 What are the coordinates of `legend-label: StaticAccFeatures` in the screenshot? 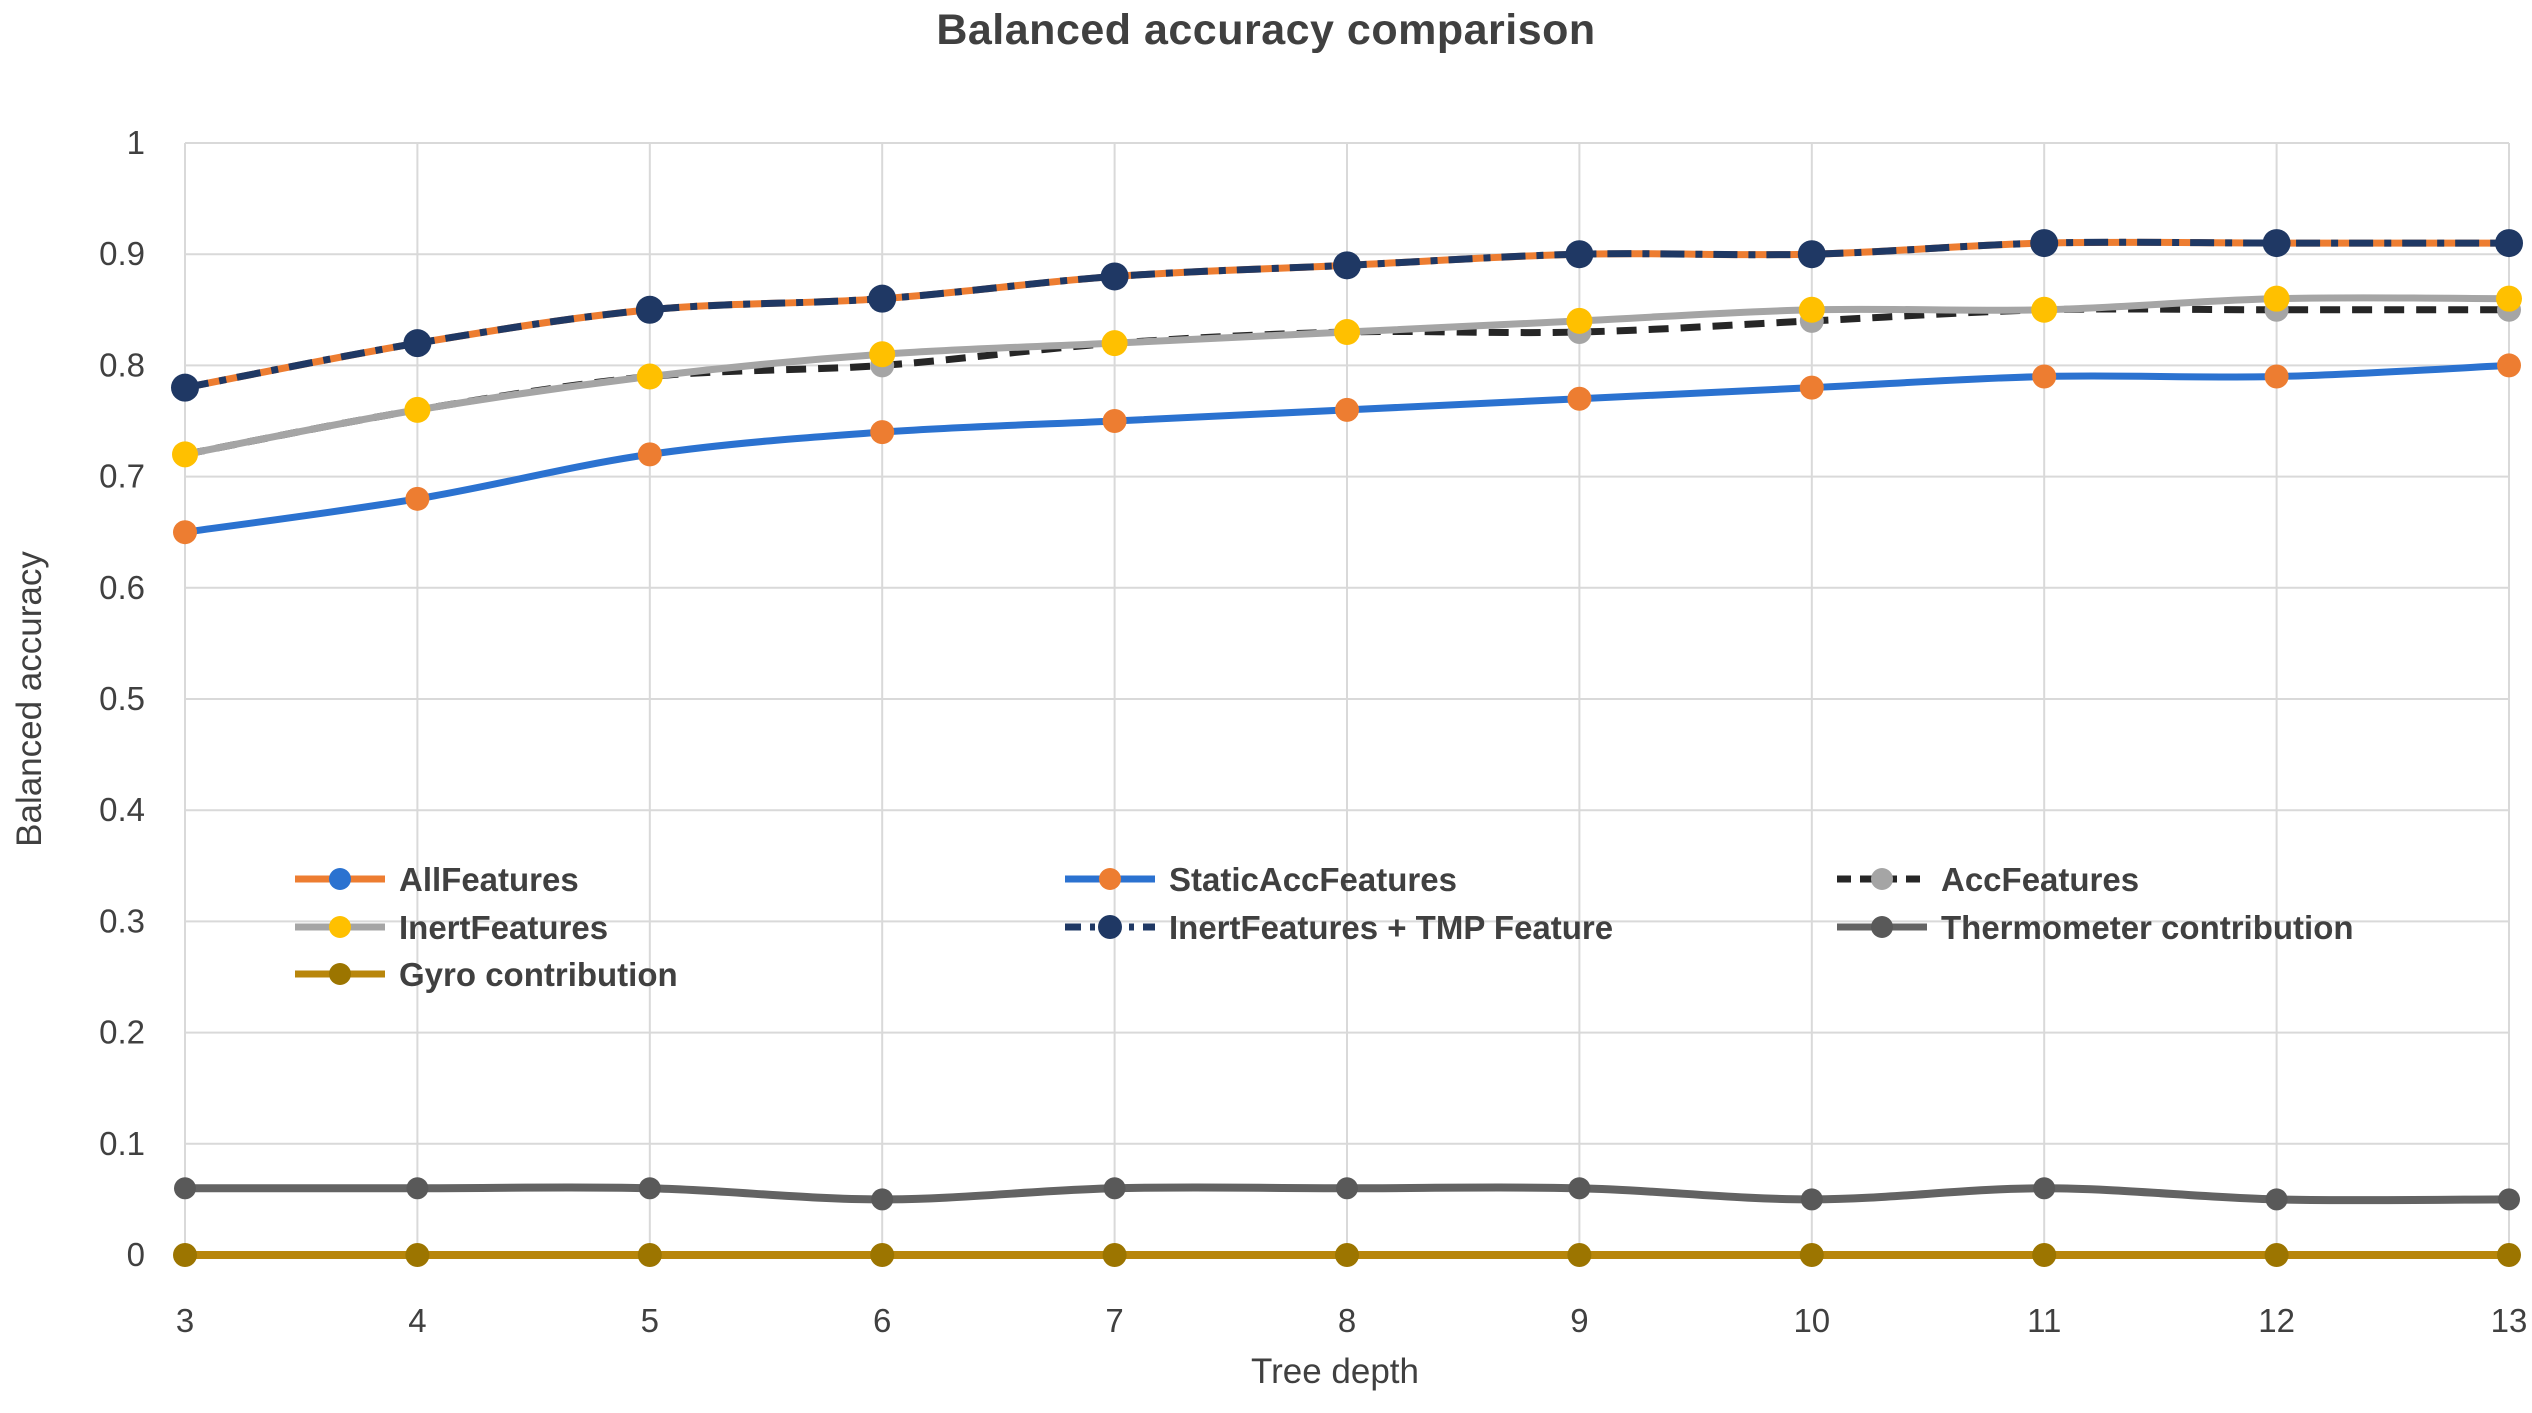 It's located at (1313, 879).